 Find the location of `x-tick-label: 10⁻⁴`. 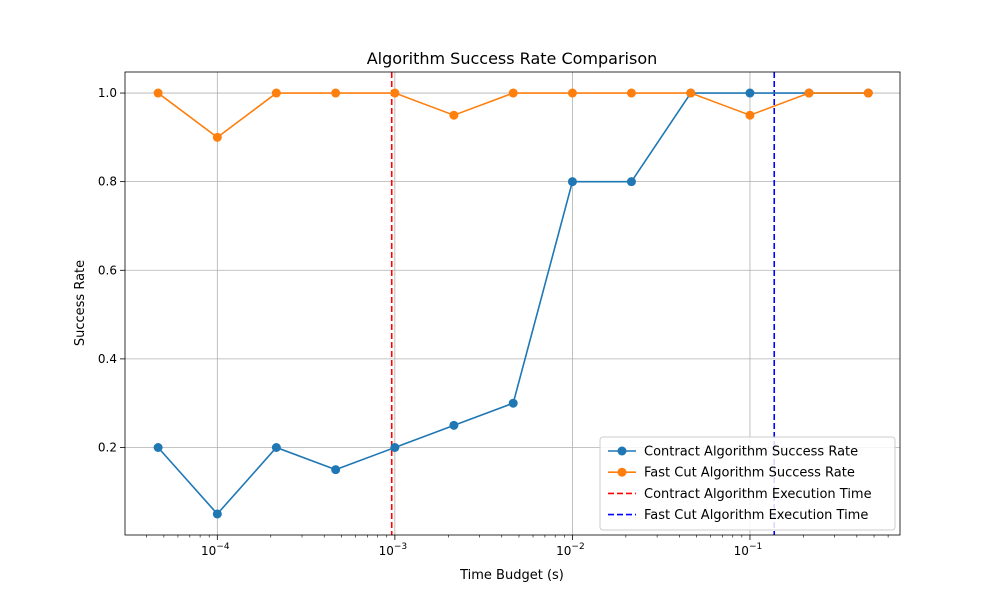

x-tick-label: 10⁻⁴ is located at coordinates (215, 550).